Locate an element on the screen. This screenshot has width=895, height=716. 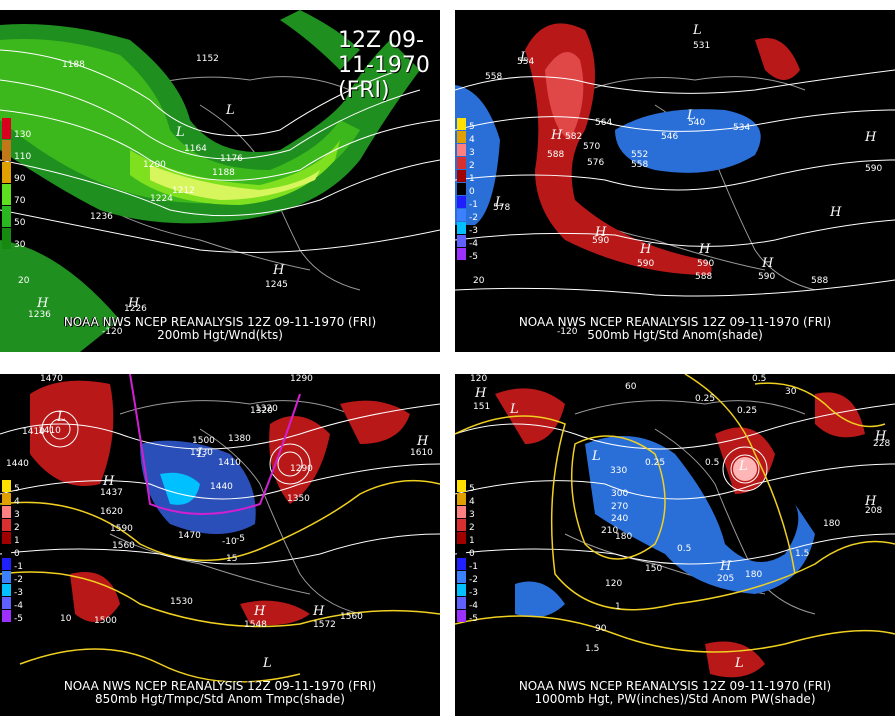
contour-value: 558 is located at coordinates (640, 165).